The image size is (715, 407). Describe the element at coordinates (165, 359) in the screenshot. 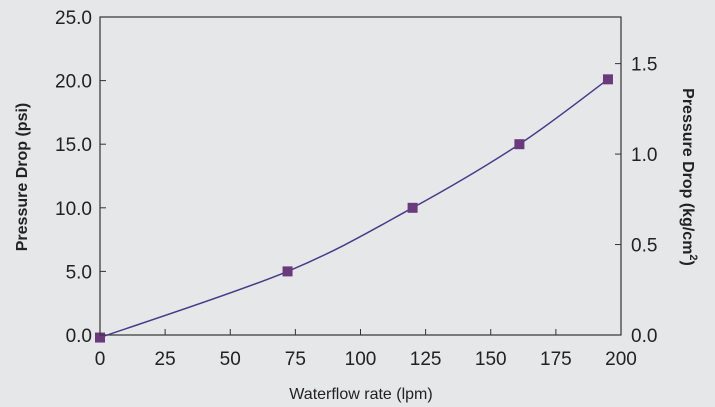

I see `x-tick-label: 25` at that location.